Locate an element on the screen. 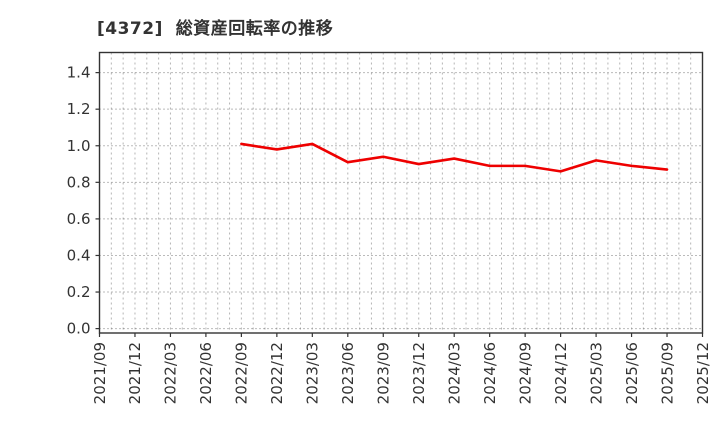  y-tick-label: 0.2 is located at coordinates (79, 292).